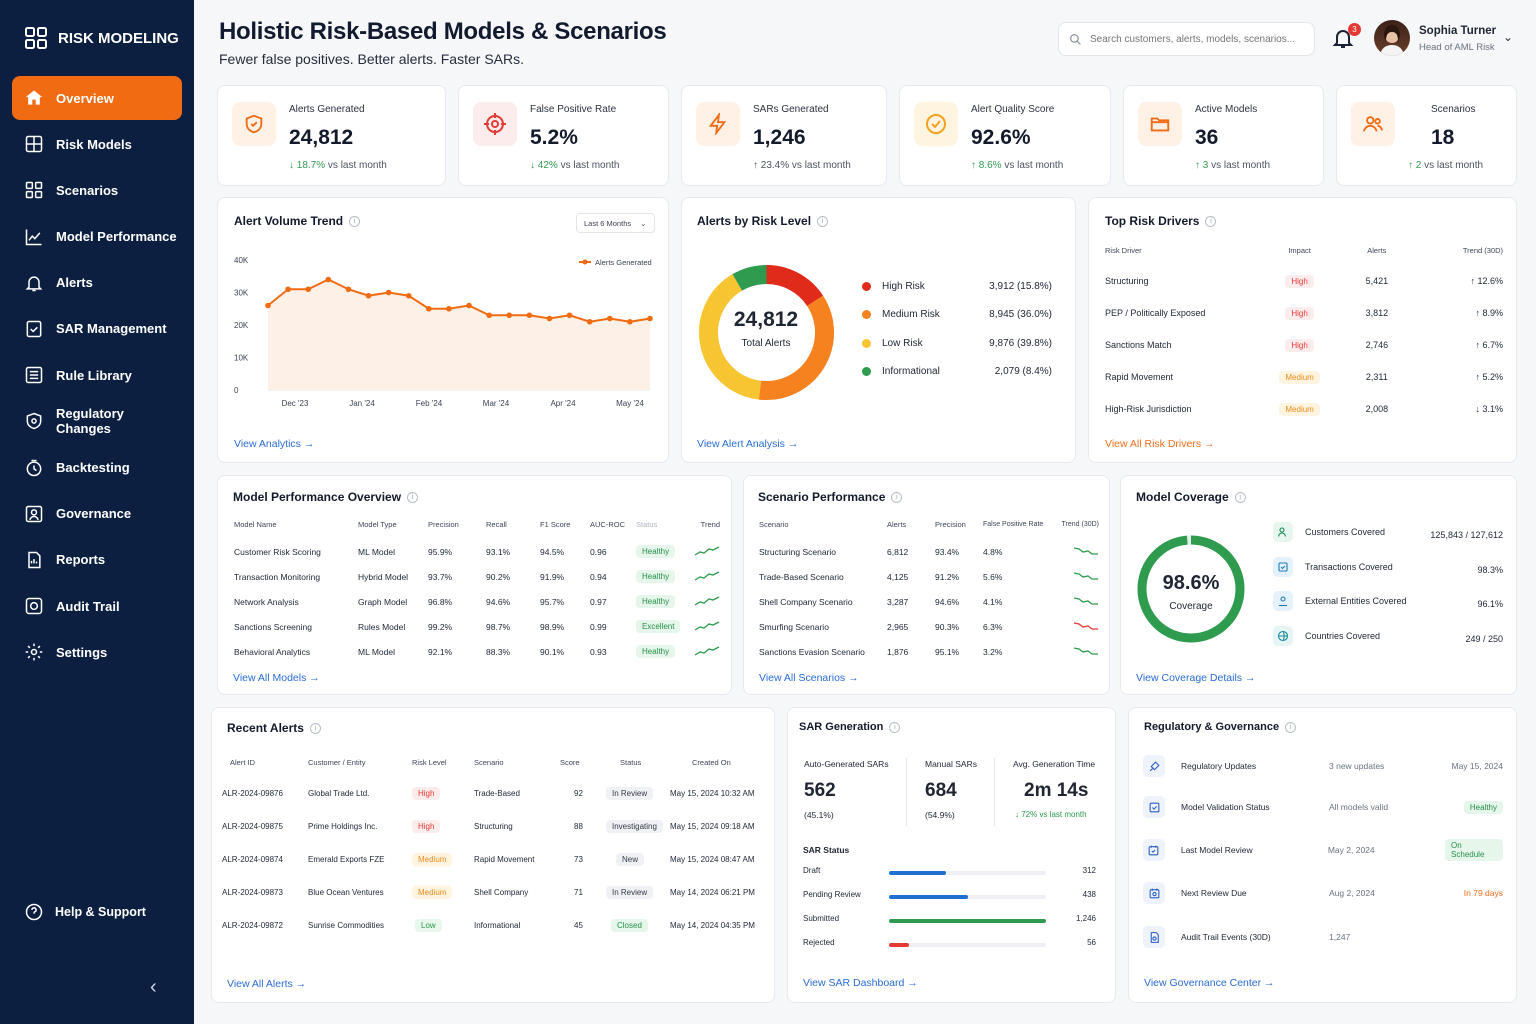 The image size is (1536, 1024). I want to click on nav-item-alerts: Alerts, so click(97, 283).